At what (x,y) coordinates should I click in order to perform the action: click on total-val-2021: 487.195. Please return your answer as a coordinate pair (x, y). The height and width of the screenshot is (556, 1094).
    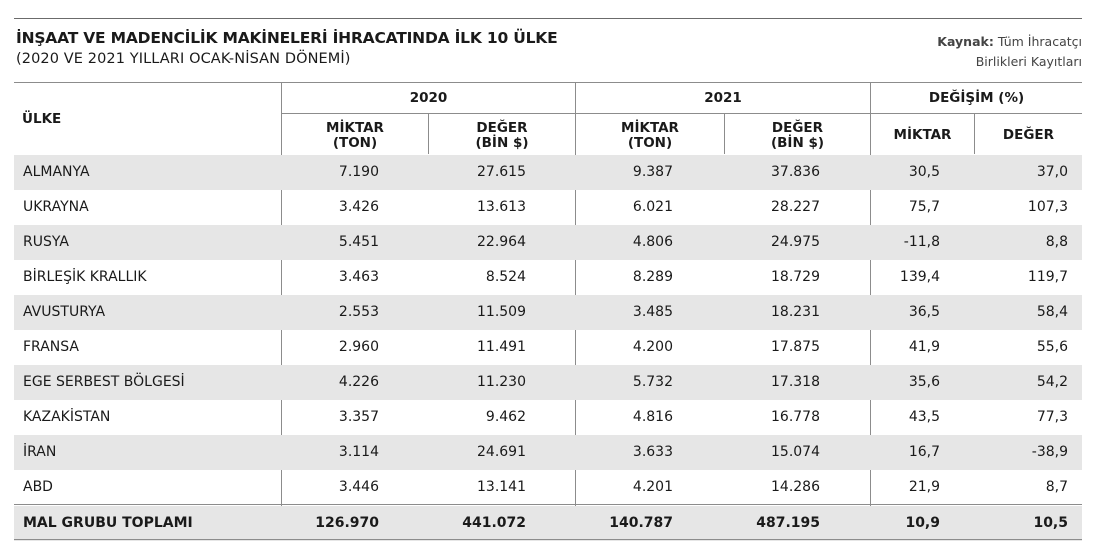
    Looking at the image, I should click on (788, 523).